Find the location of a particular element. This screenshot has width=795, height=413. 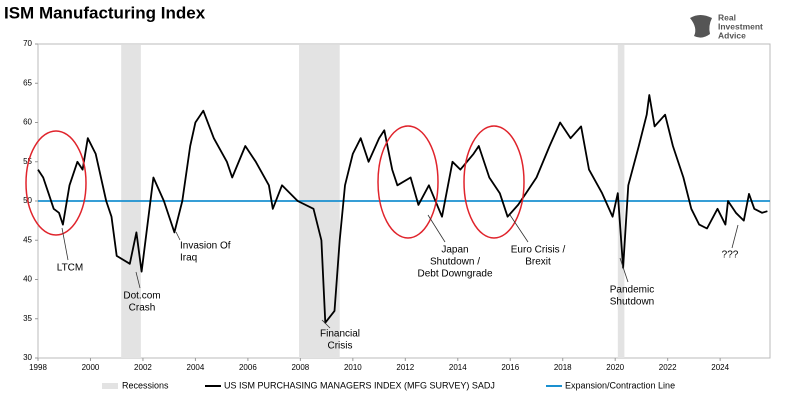

chart-title: ISM Manufacturing Index is located at coordinates (105, 12).